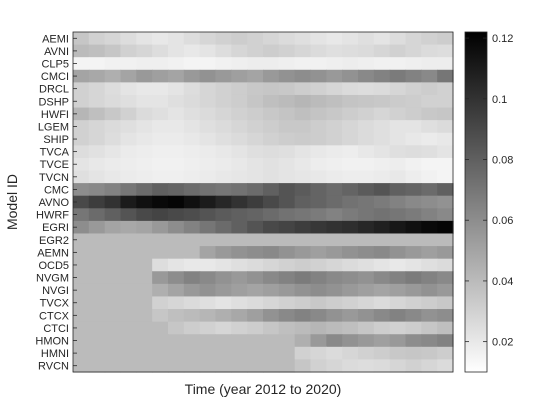 The width and height of the screenshot is (560, 420). I want to click on y-tick-label: DRCL, so click(54, 90).